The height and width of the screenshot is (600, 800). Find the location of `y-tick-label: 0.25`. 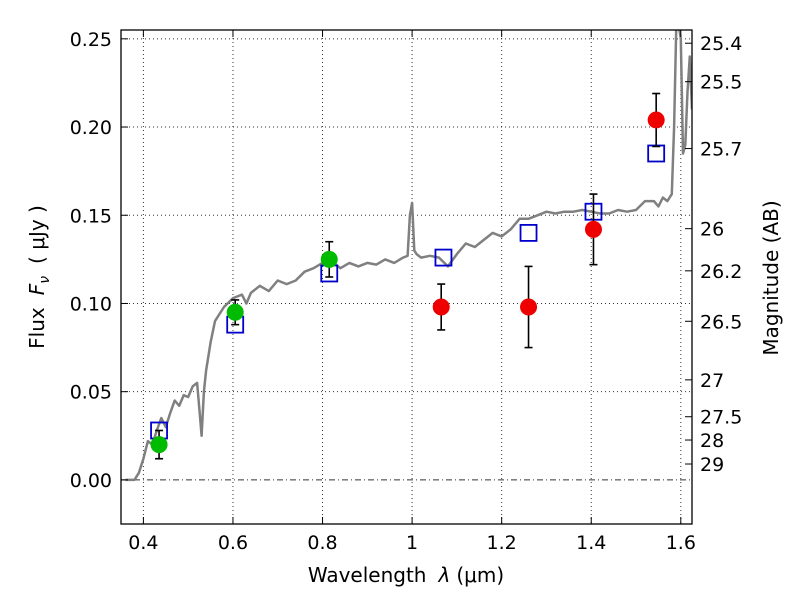

y-tick-label: 0.25 is located at coordinates (91, 40).